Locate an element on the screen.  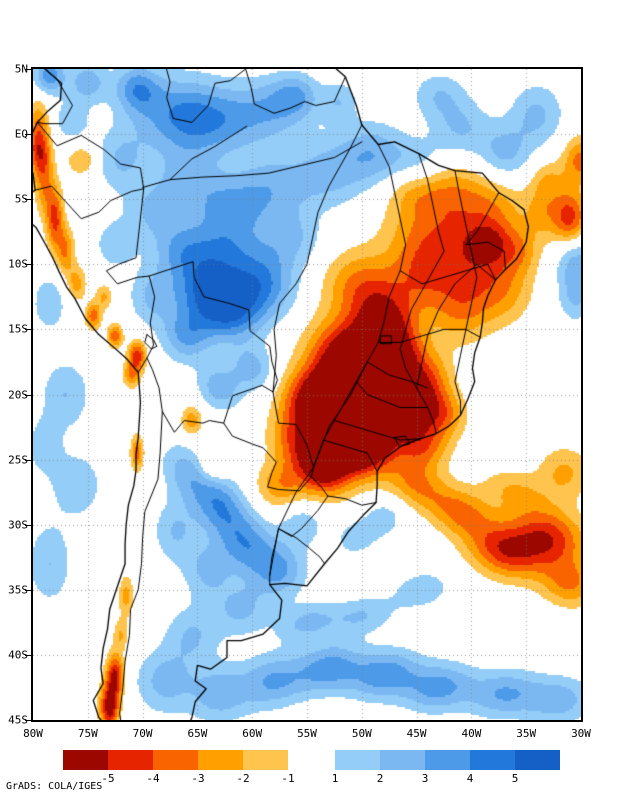
x-axis-tick-label: 65W is located at coordinates (197, 733).